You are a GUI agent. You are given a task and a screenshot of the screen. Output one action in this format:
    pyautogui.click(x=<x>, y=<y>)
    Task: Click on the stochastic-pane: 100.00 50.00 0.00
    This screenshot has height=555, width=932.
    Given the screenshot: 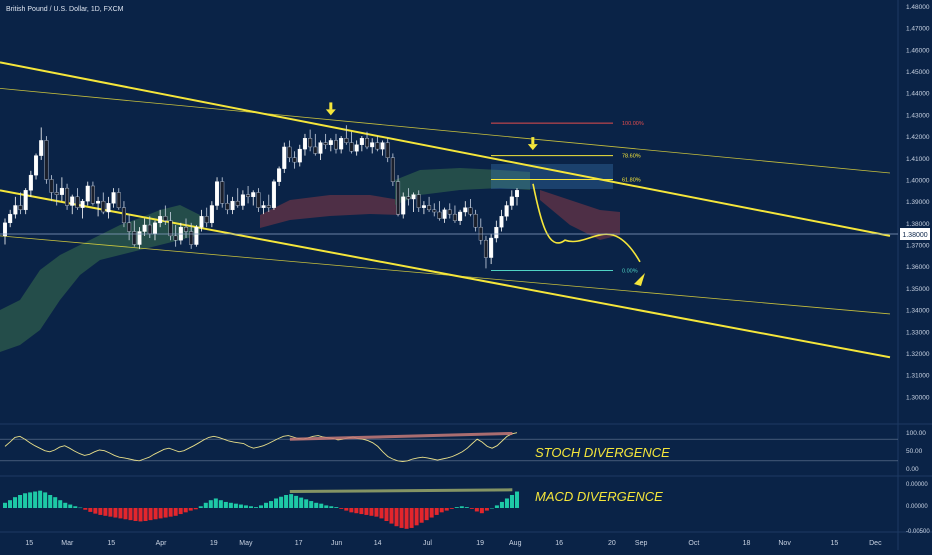 What is the action you would take?
    pyautogui.click(x=463, y=451)
    